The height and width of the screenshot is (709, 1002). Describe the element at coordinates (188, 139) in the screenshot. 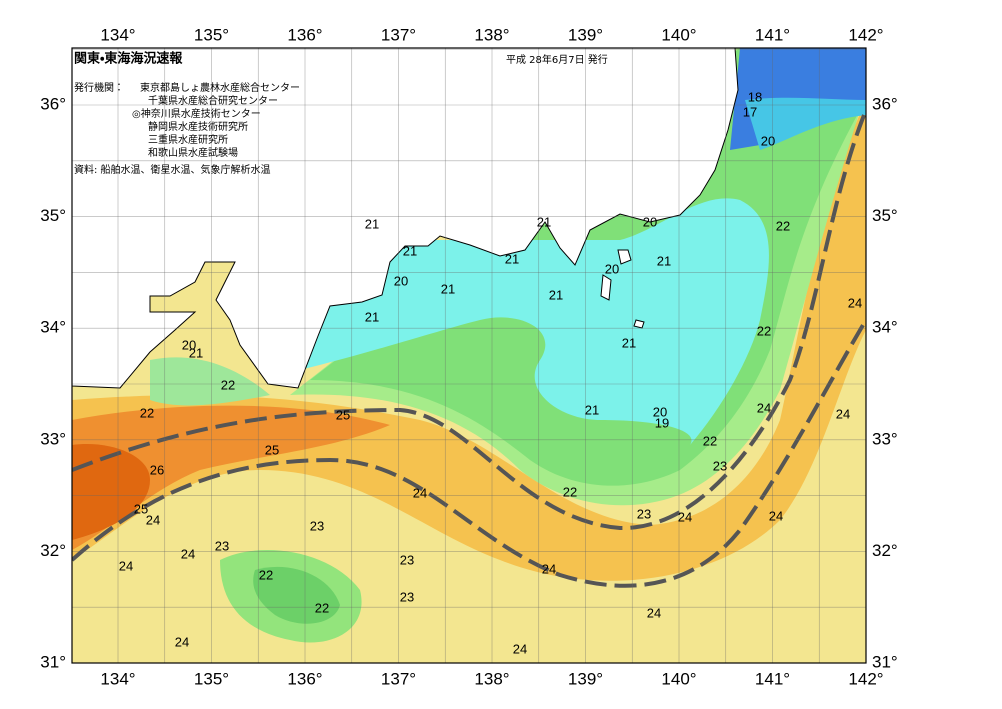

I see `publisher: 三重県水産研究所` at that location.